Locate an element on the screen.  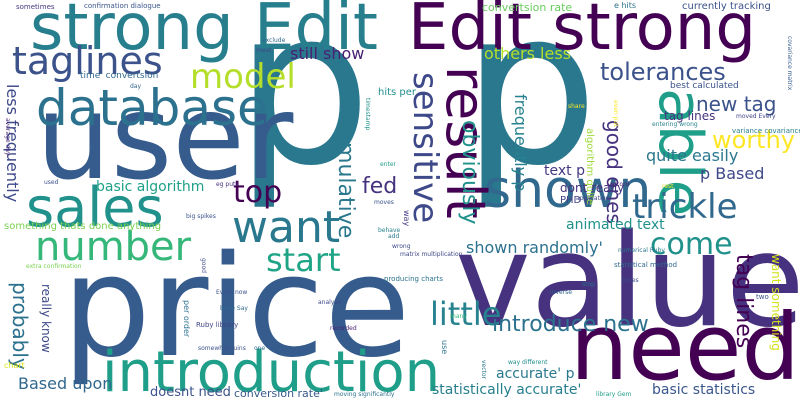
word-moves: moves is located at coordinates (384, 202).